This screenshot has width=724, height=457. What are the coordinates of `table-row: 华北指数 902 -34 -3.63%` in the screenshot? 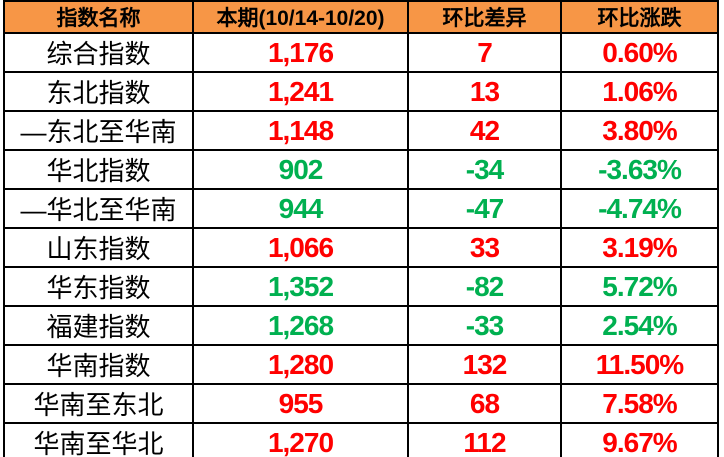 It's located at (361, 169).